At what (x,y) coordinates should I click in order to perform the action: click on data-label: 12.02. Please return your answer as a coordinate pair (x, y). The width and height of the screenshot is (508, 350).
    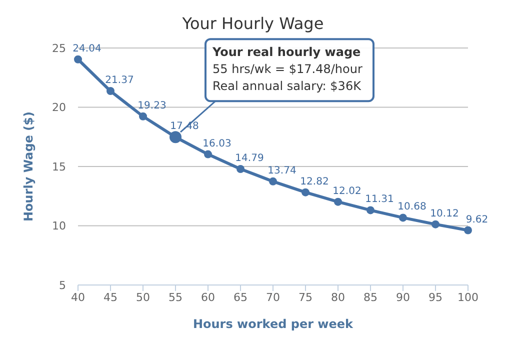
    Looking at the image, I should click on (347, 191).